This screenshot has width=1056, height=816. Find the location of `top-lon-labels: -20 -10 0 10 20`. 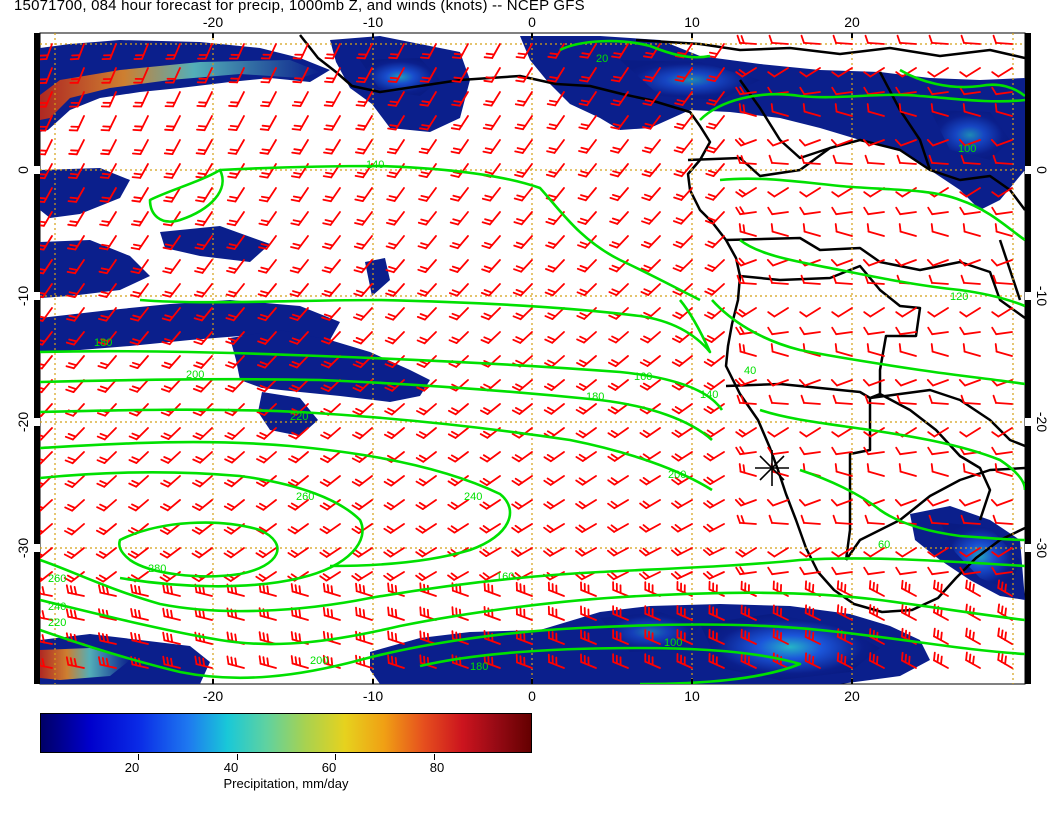

top-lon-labels: -20 -10 0 10 20 is located at coordinates (531, 22).